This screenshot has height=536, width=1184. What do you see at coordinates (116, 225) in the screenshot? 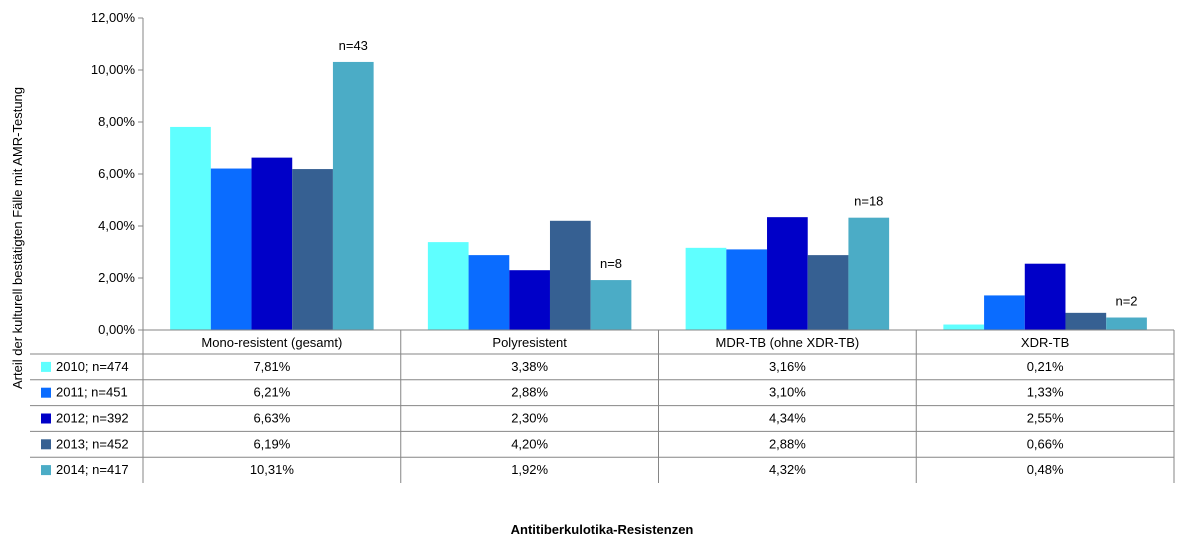
I see `y-tick-label: 4,00%` at bounding box center [116, 225].